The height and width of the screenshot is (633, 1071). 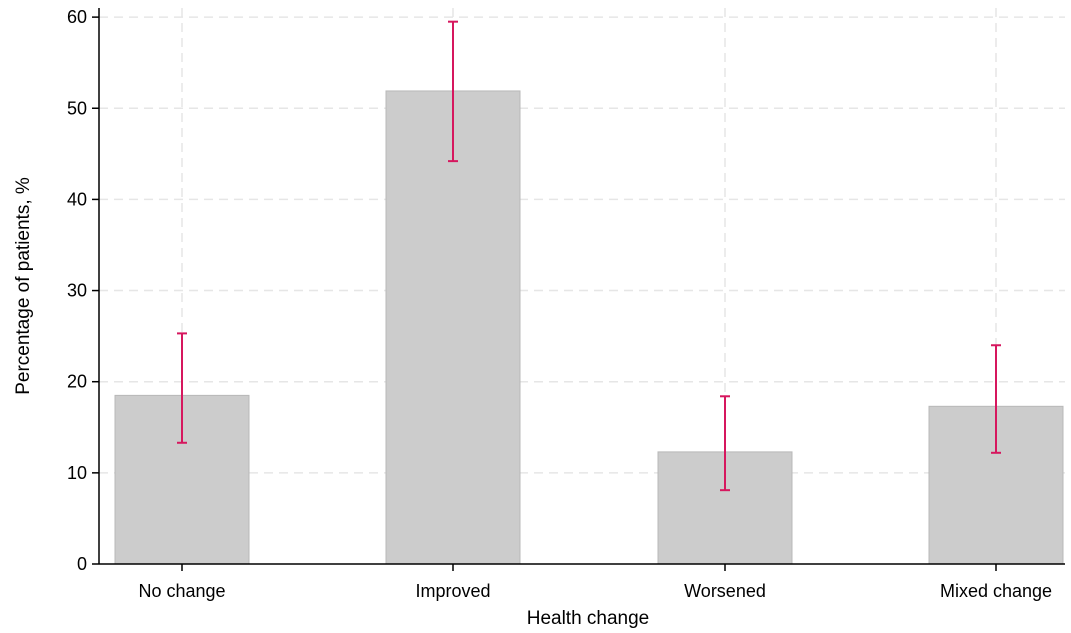 I want to click on x-tick-label: No change, so click(x=181, y=591).